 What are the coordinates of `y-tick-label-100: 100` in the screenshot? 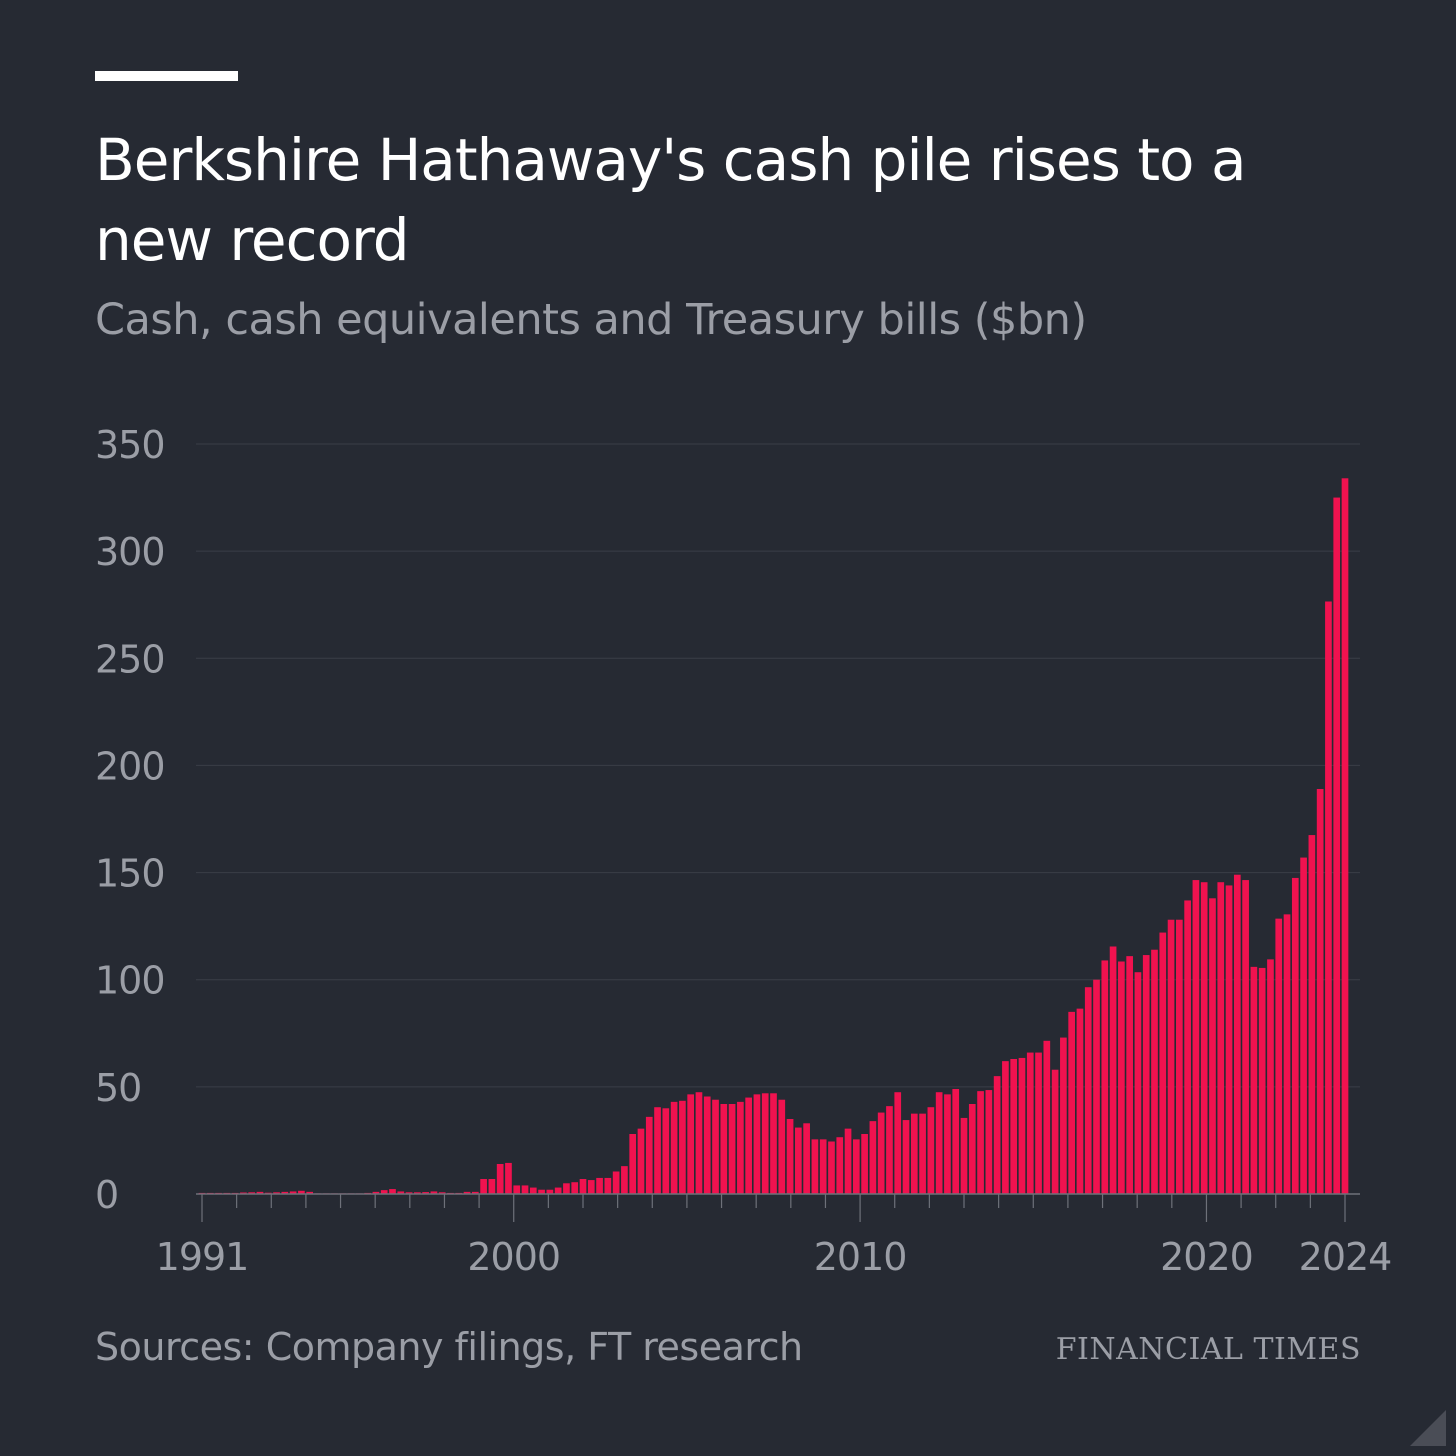 It's located at (130, 981).